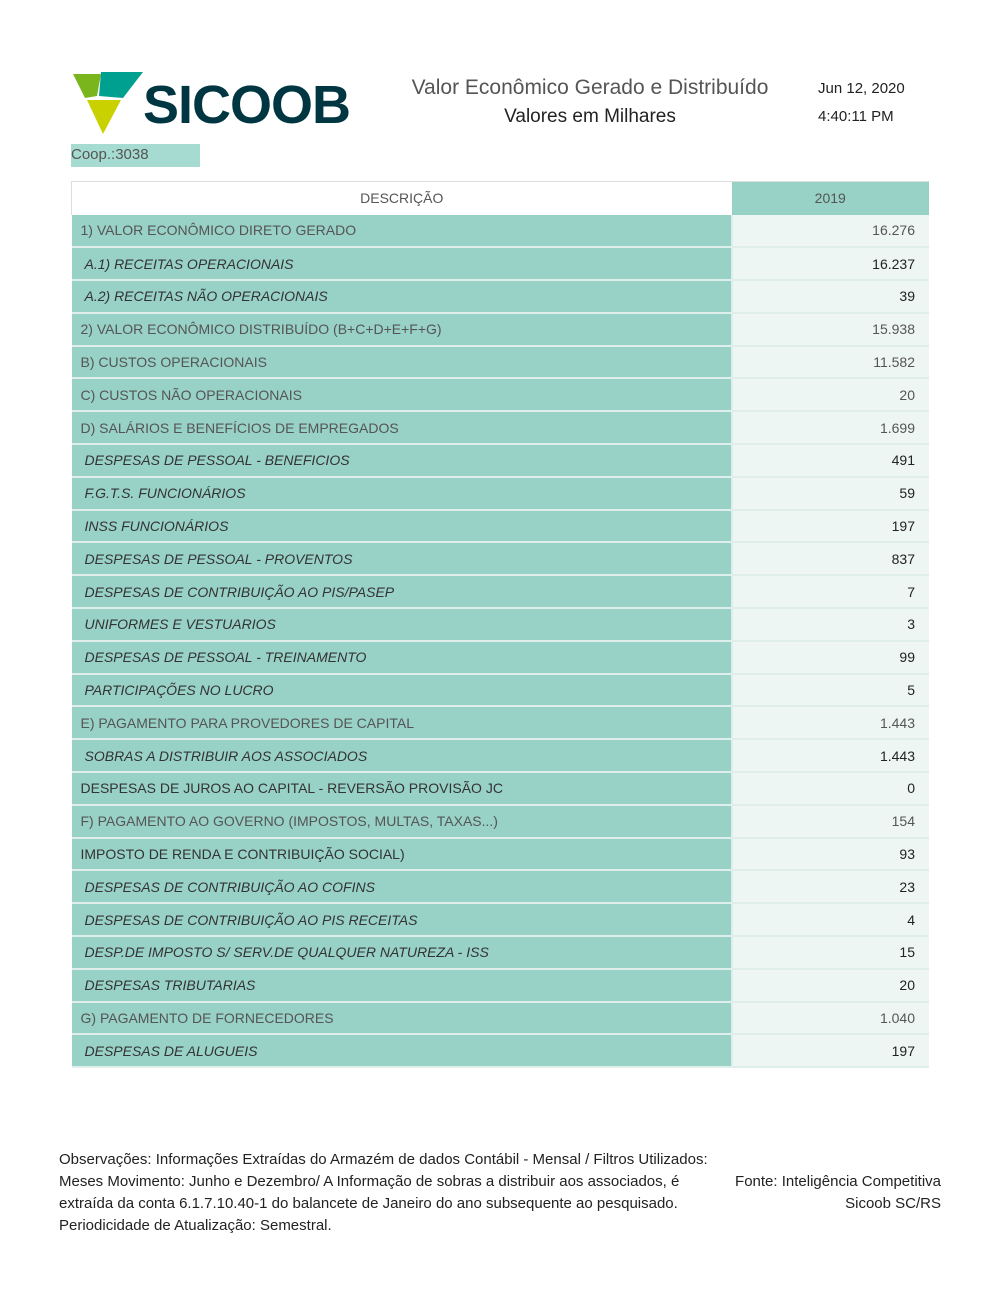 This screenshot has width=1000, height=1294. I want to click on table-row: 1) VALOR ECONÔMICO DIRETO GERADO 16.276, so click(500, 231).